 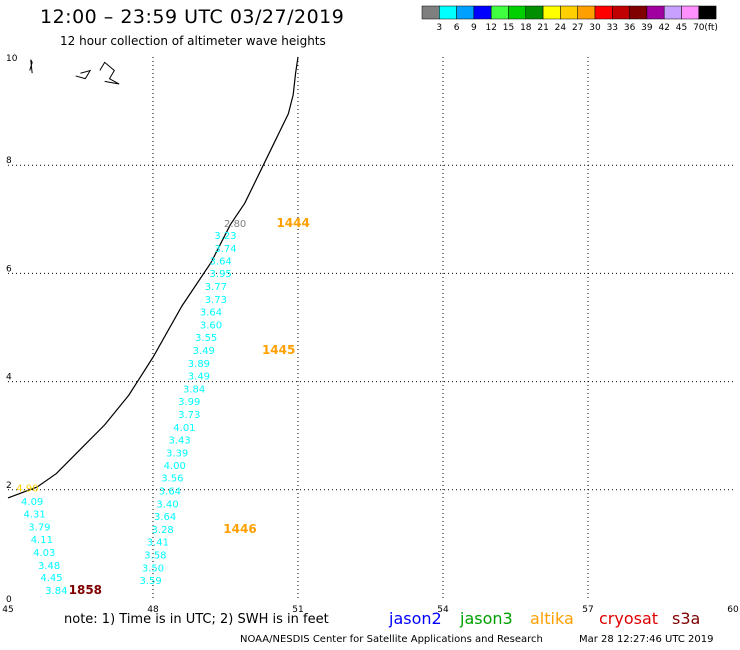 What do you see at coordinates (211, 326) in the screenshot?
I see `wave-height-label: 3.60` at bounding box center [211, 326].